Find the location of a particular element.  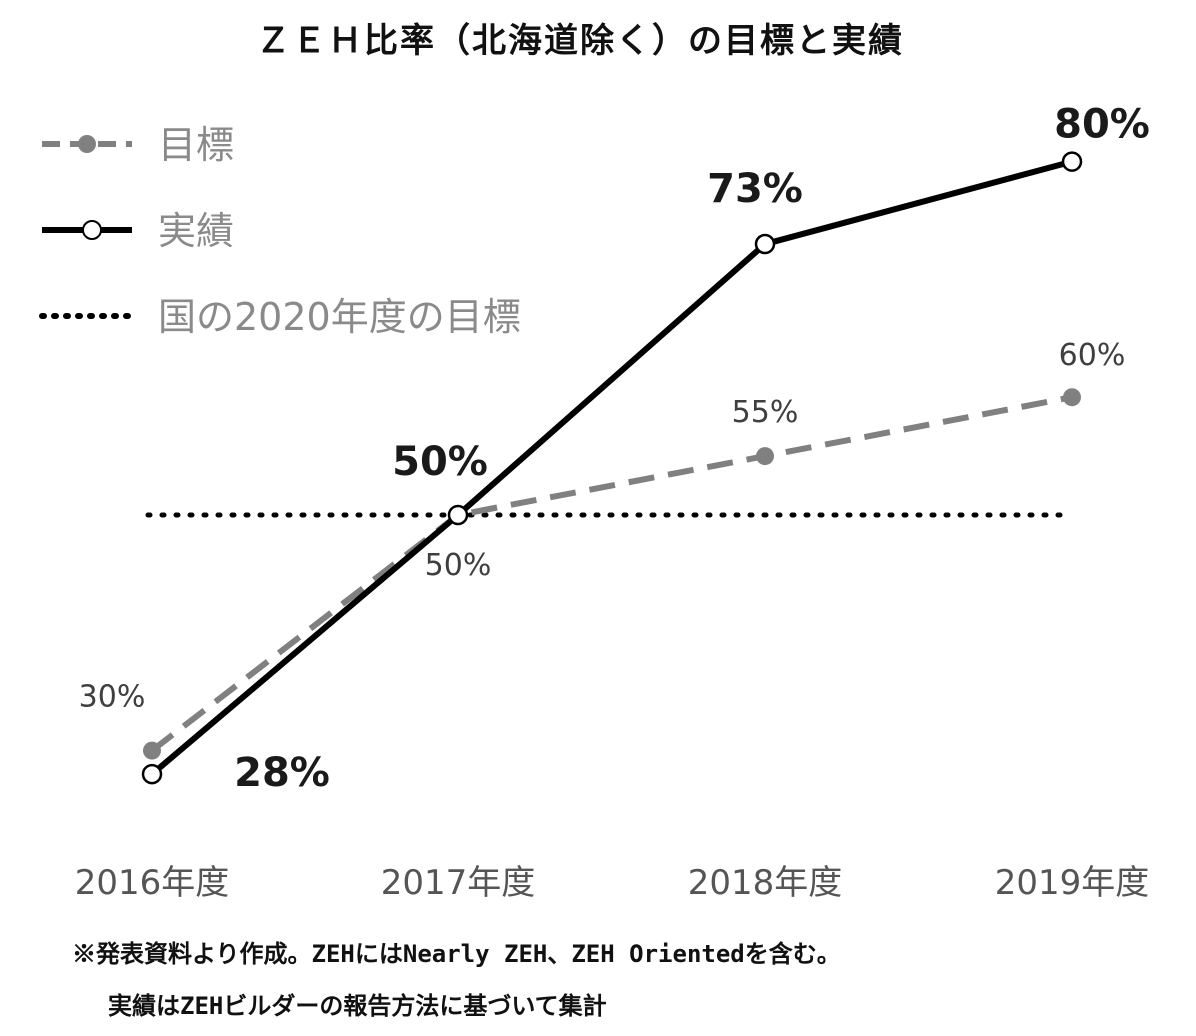

x-tick-label: 2019年度 is located at coordinates (1072, 883).